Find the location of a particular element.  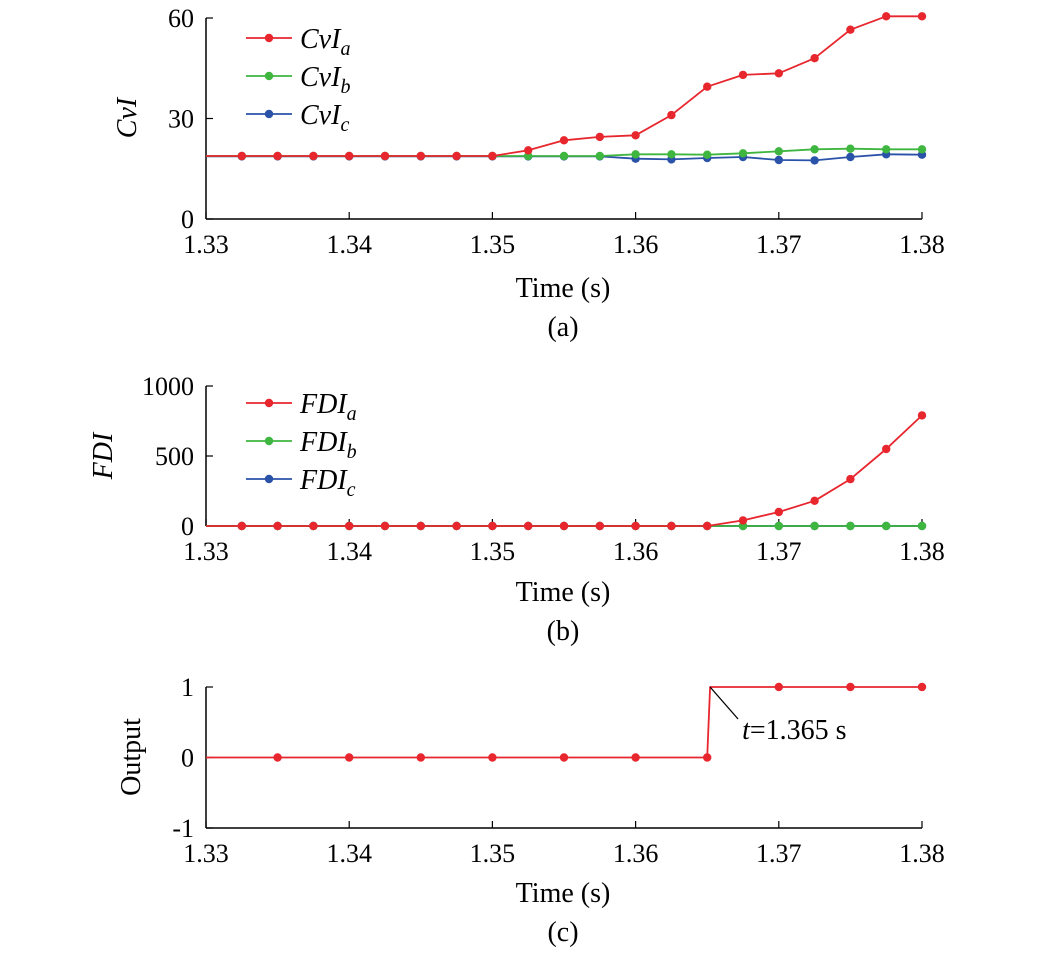

legend-subscript: b is located at coordinates (345, 87).